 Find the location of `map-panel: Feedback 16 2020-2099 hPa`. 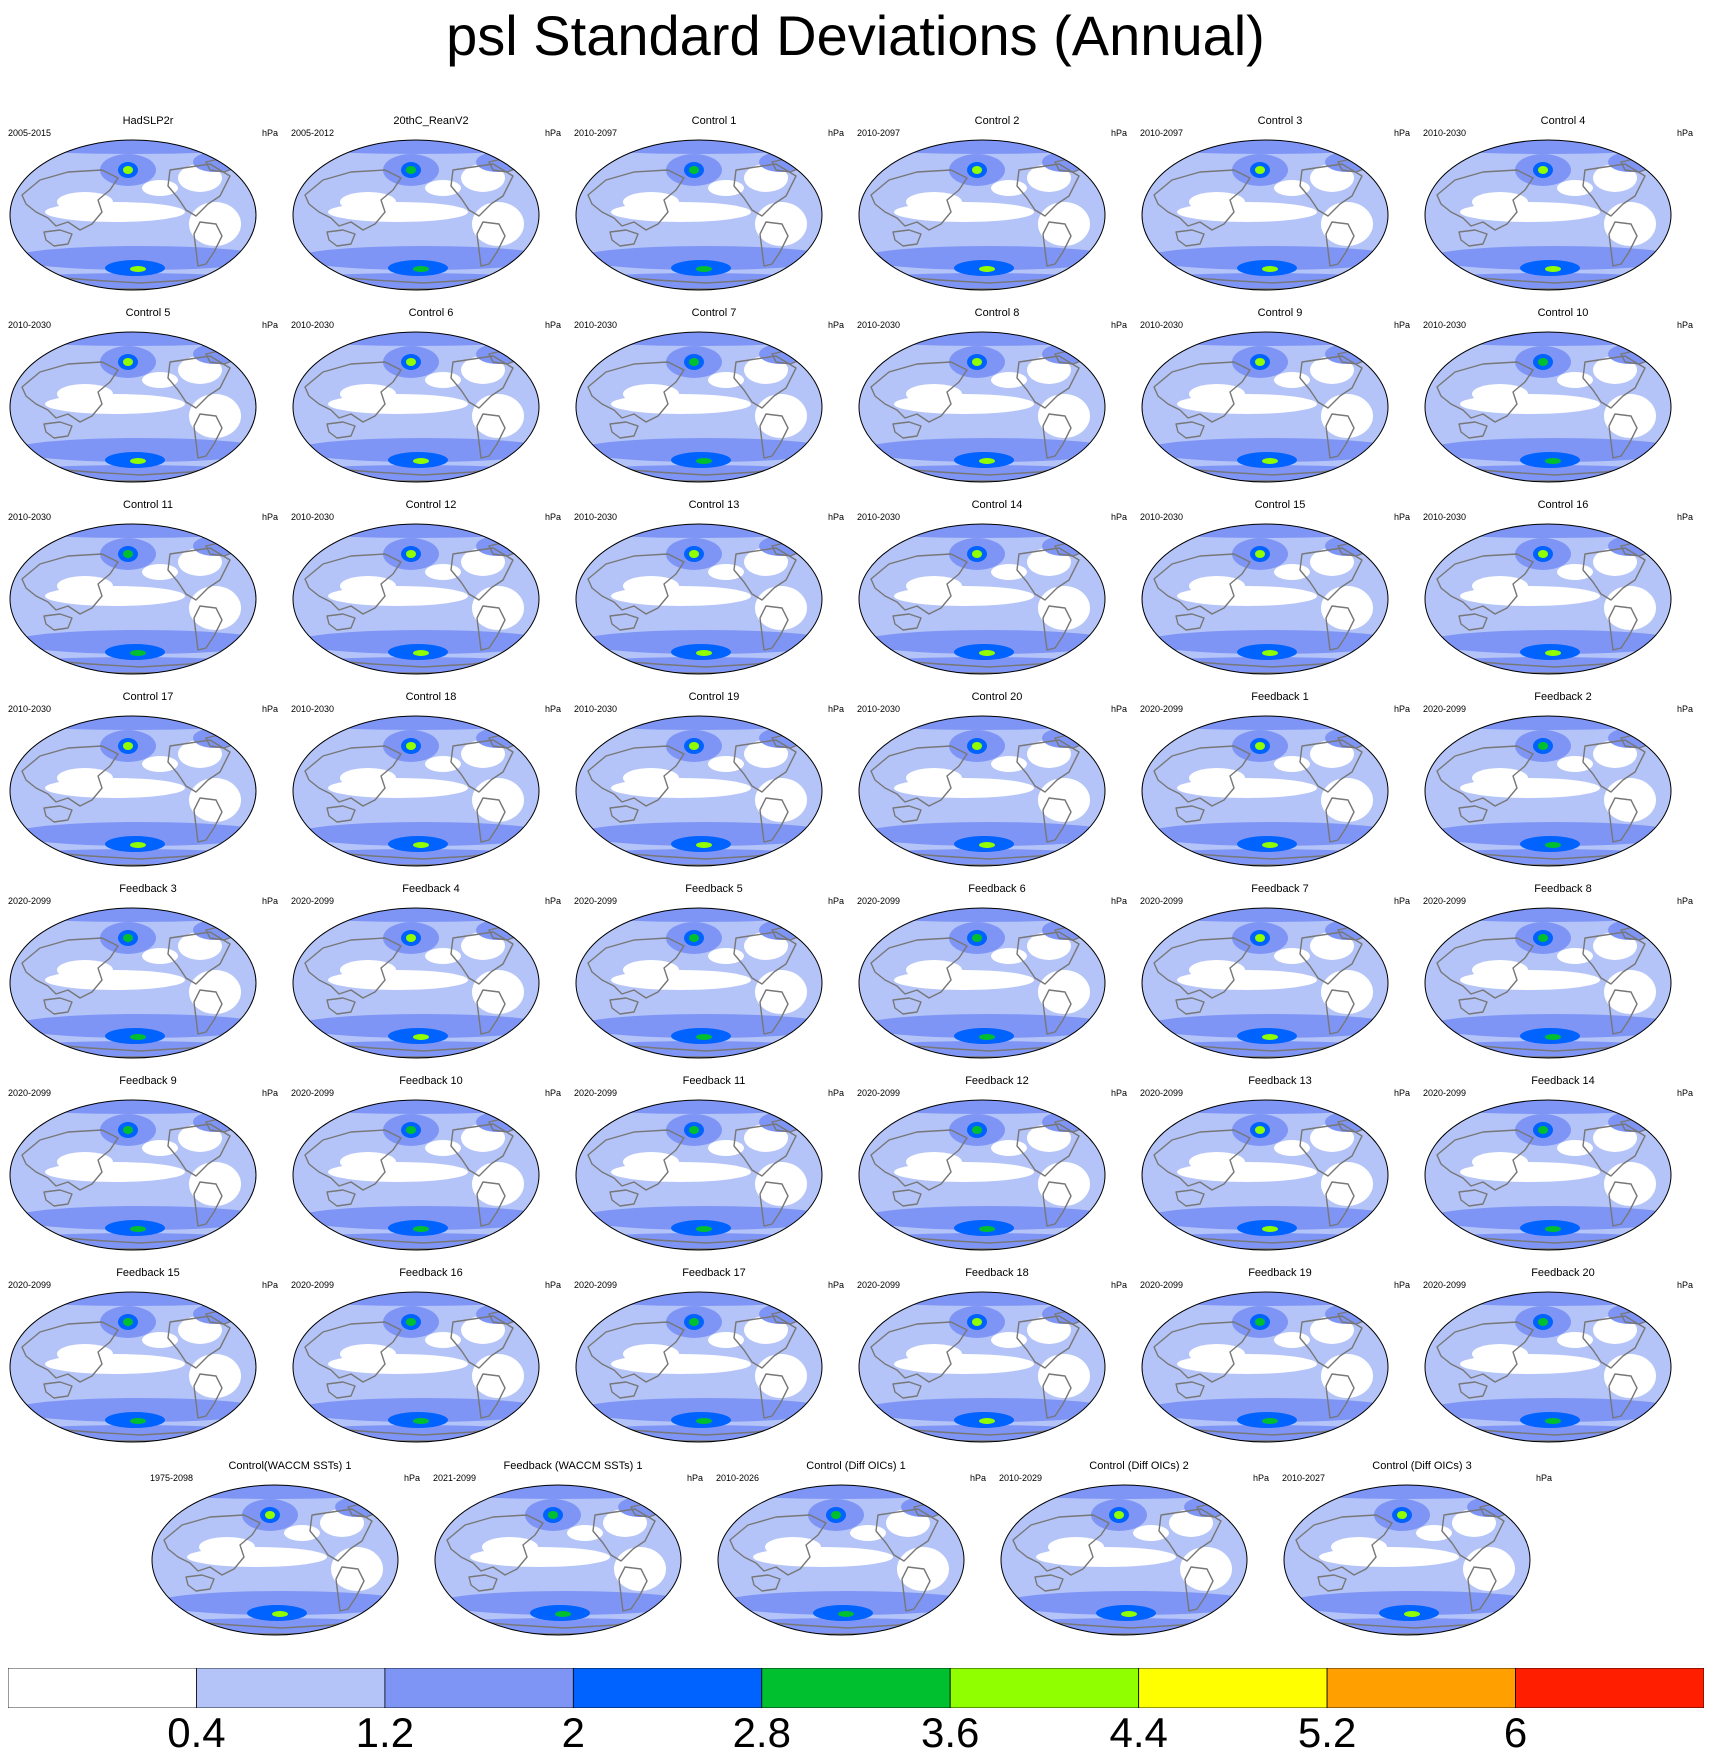

map-panel: Feedback 16 2020-2099 hPa is located at coordinates (431, 1361).